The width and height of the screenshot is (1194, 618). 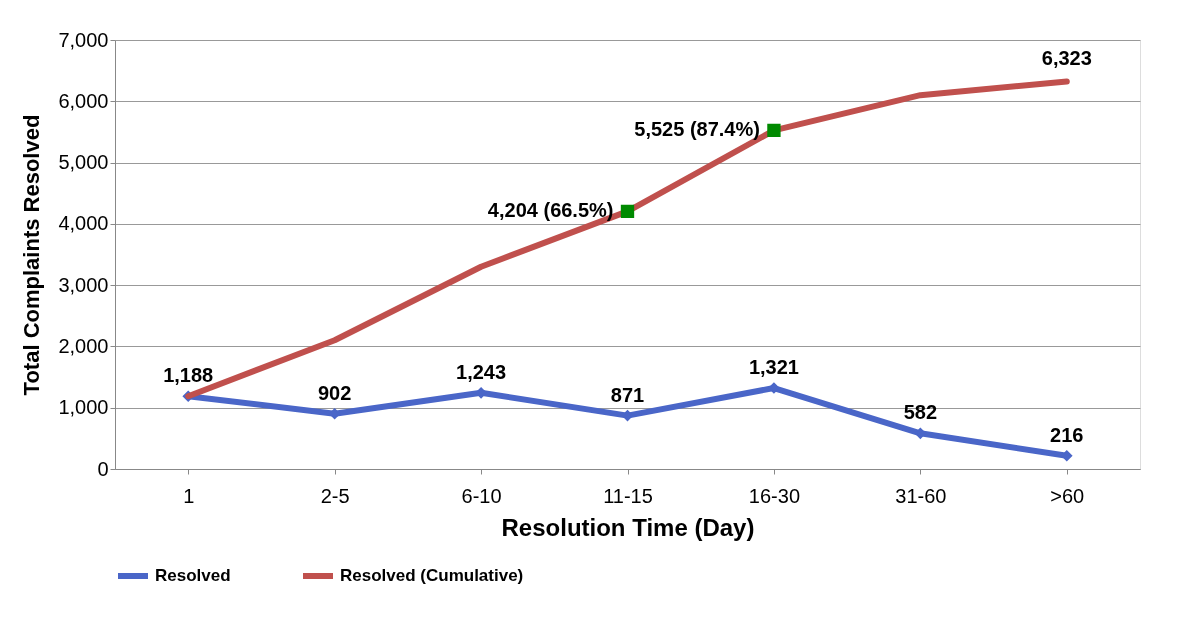 I want to click on data-label: 582, so click(x=920, y=412).